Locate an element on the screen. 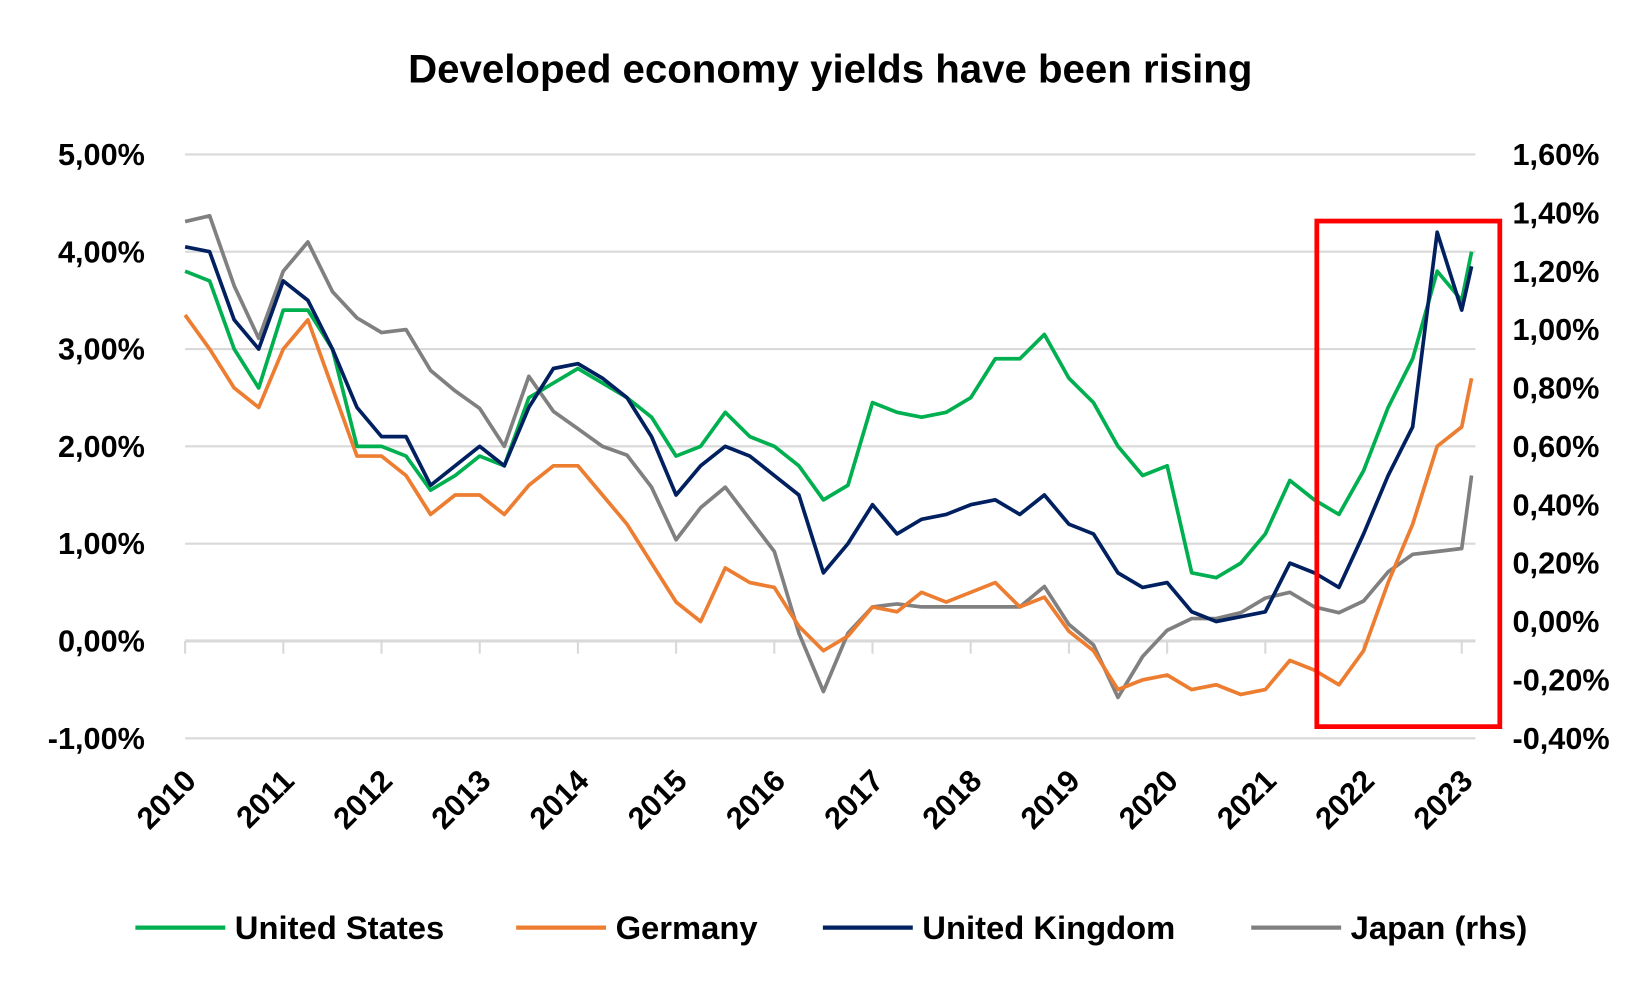 This screenshot has height=990, width=1650. y-right-tick-label: 1,40% is located at coordinates (1556, 213).